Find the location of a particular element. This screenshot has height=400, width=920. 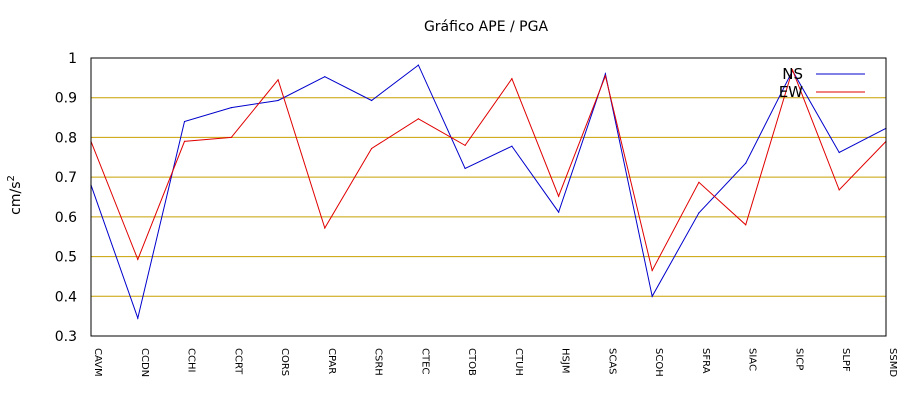

y-tick-label: 0.5 is located at coordinates (66, 258).